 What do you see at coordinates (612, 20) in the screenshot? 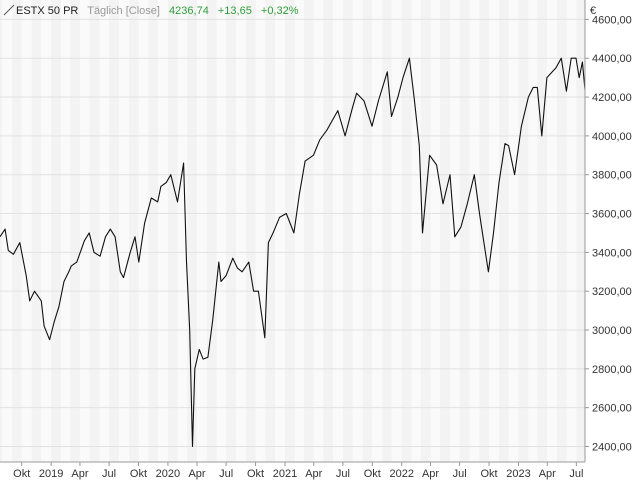
I see `y-tick-label: 4600,00` at bounding box center [612, 20].